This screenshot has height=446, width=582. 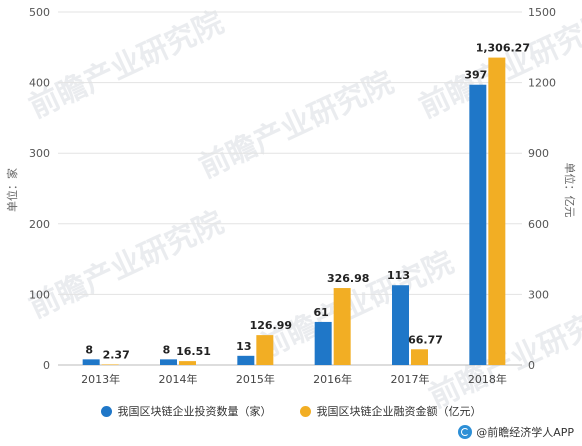 I want to click on y-tick-label-right: 1200, so click(x=542, y=83).